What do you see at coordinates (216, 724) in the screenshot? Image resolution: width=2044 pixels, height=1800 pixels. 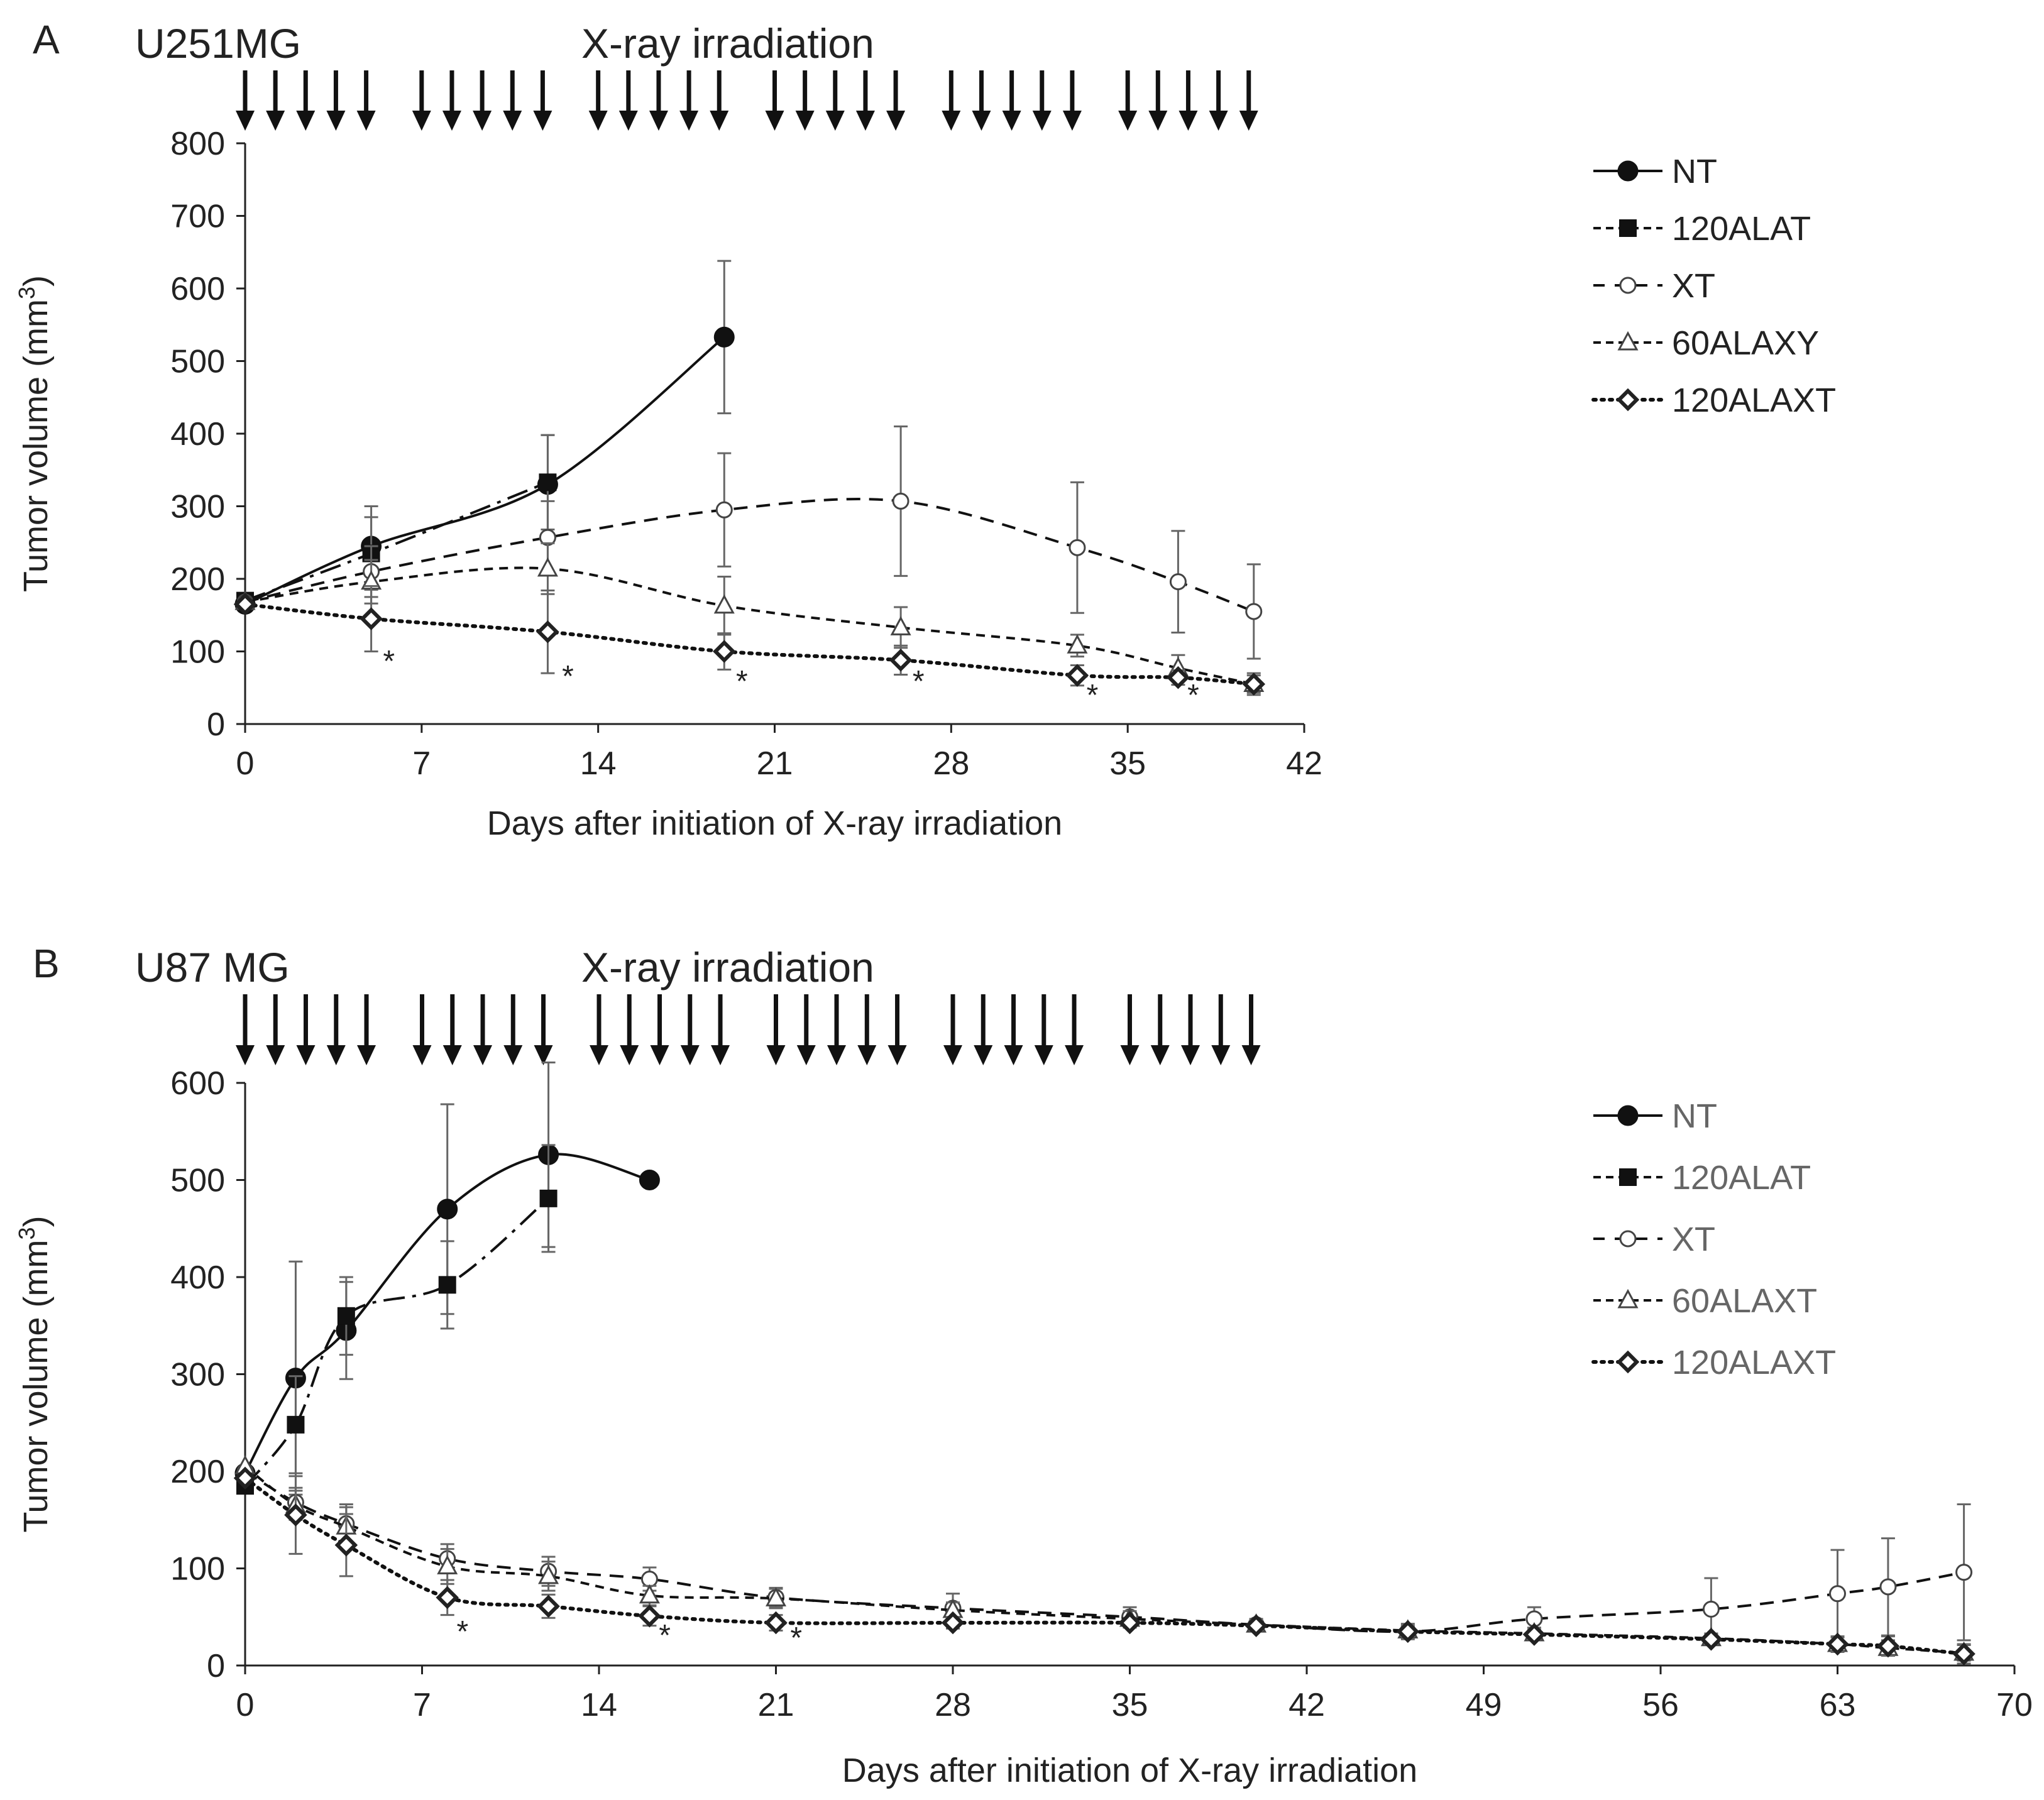 I see `y-tick-label: 0` at bounding box center [216, 724].